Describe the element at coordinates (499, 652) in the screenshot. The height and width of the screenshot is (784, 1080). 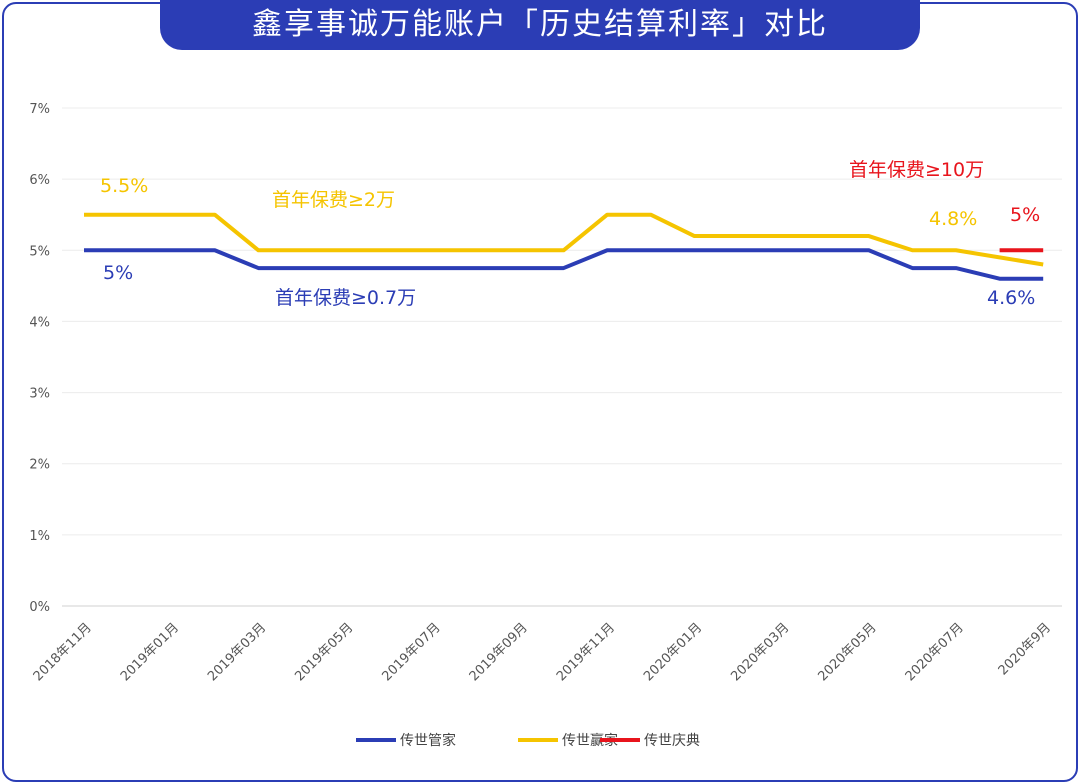
I see `x-tick-label: 2019年09月` at that location.